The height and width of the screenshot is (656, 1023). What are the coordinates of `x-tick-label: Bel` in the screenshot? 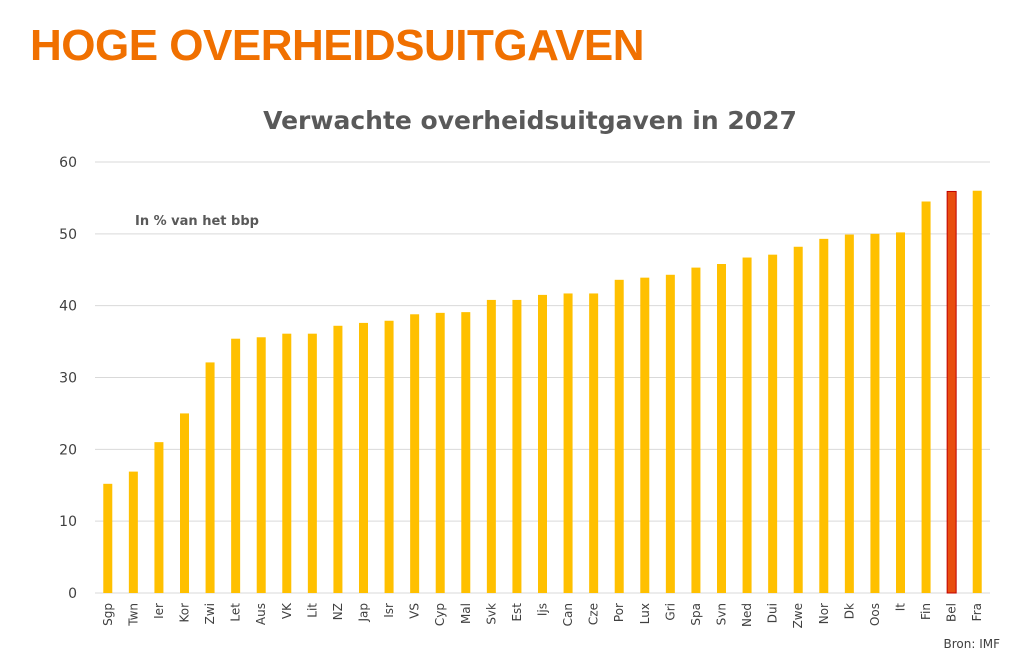 It's located at (952, 612).